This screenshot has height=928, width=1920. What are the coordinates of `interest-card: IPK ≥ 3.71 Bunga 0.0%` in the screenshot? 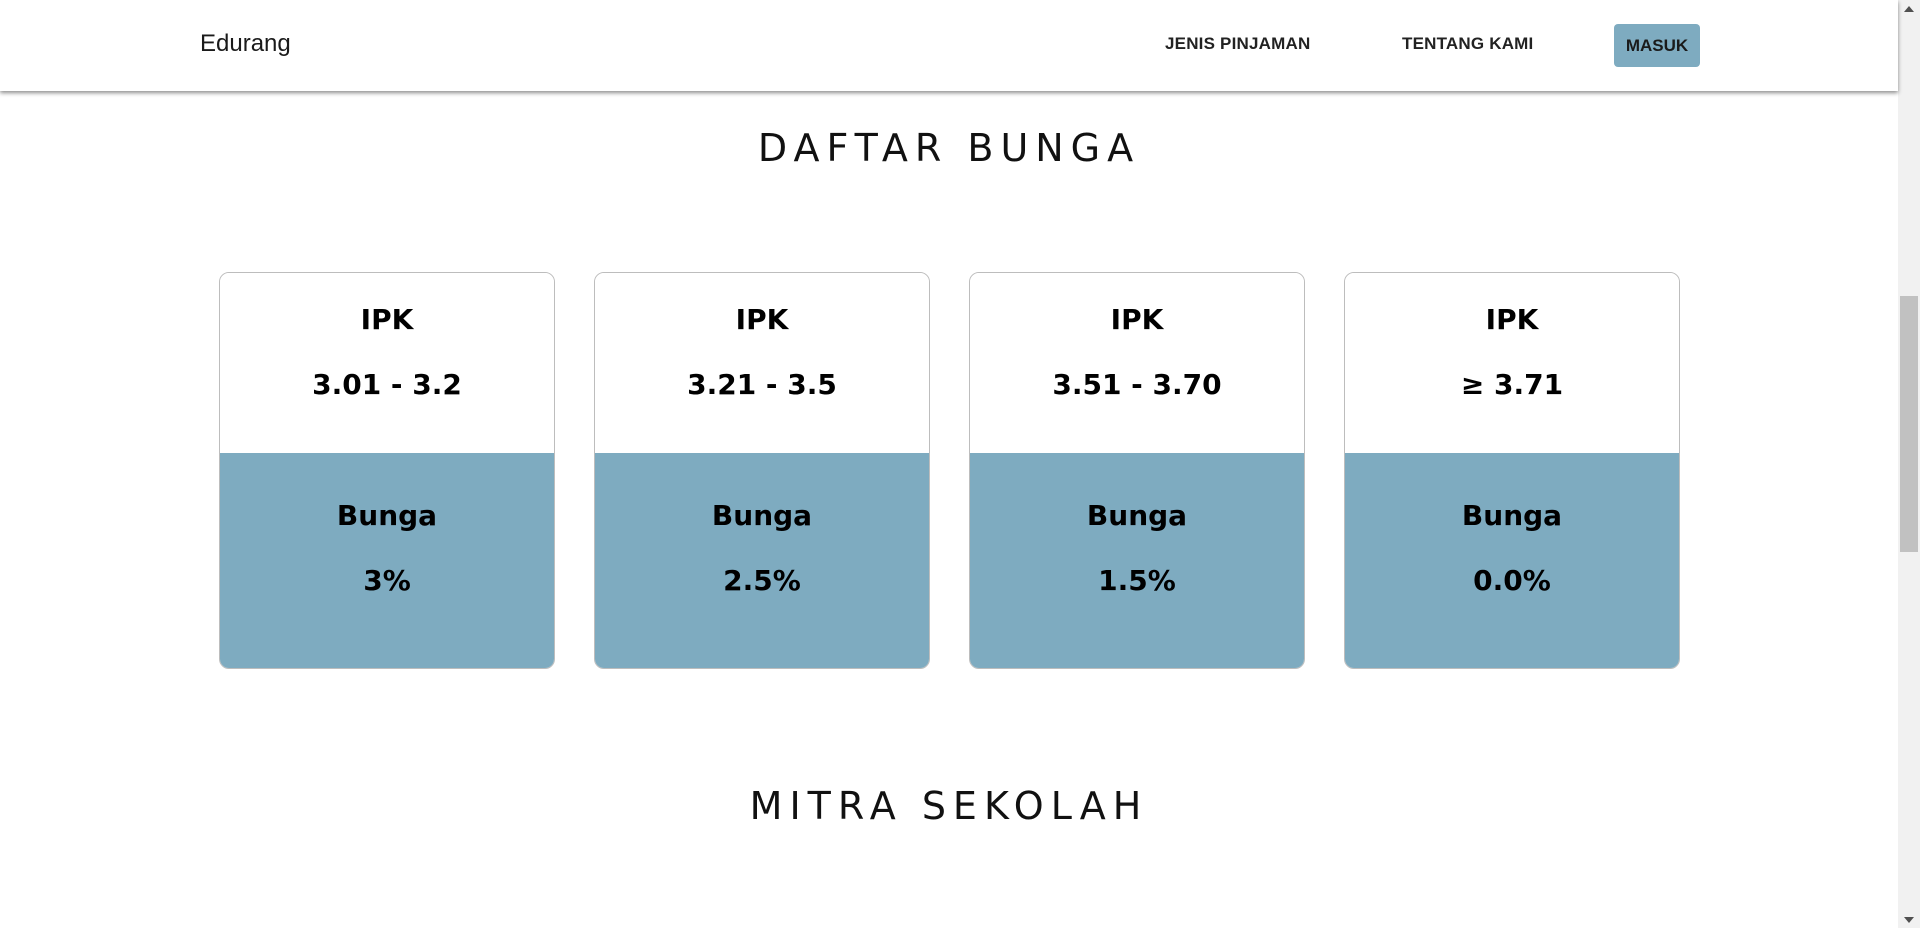 It's located at (1512, 470).